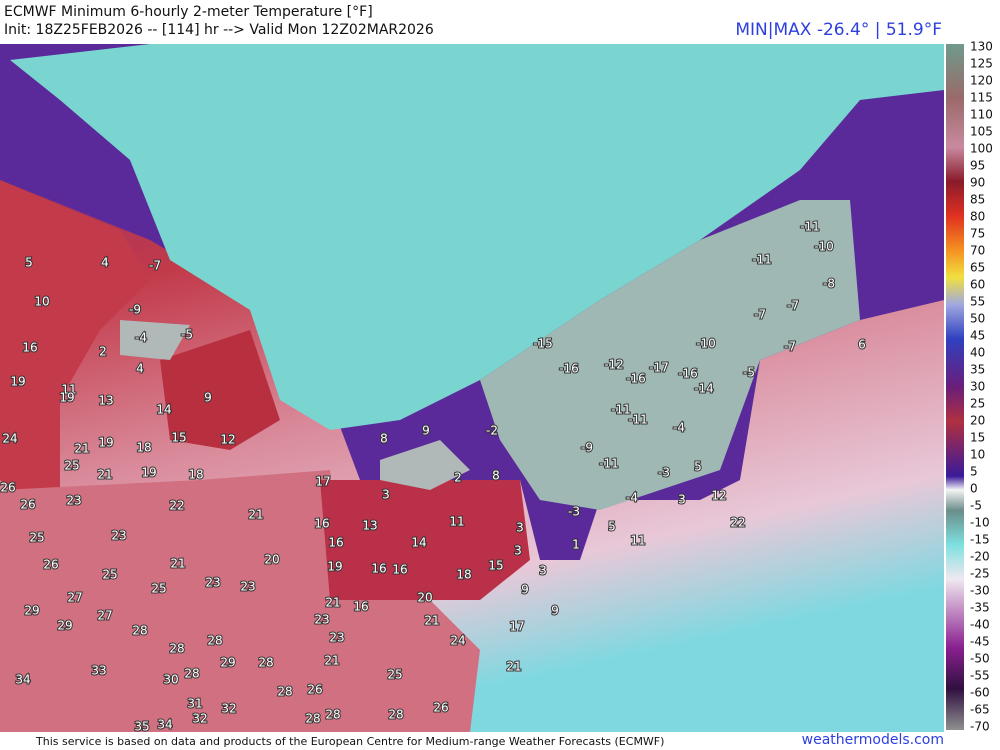  Describe the element at coordinates (105, 401) in the screenshot. I see `station-value: 13` at that location.